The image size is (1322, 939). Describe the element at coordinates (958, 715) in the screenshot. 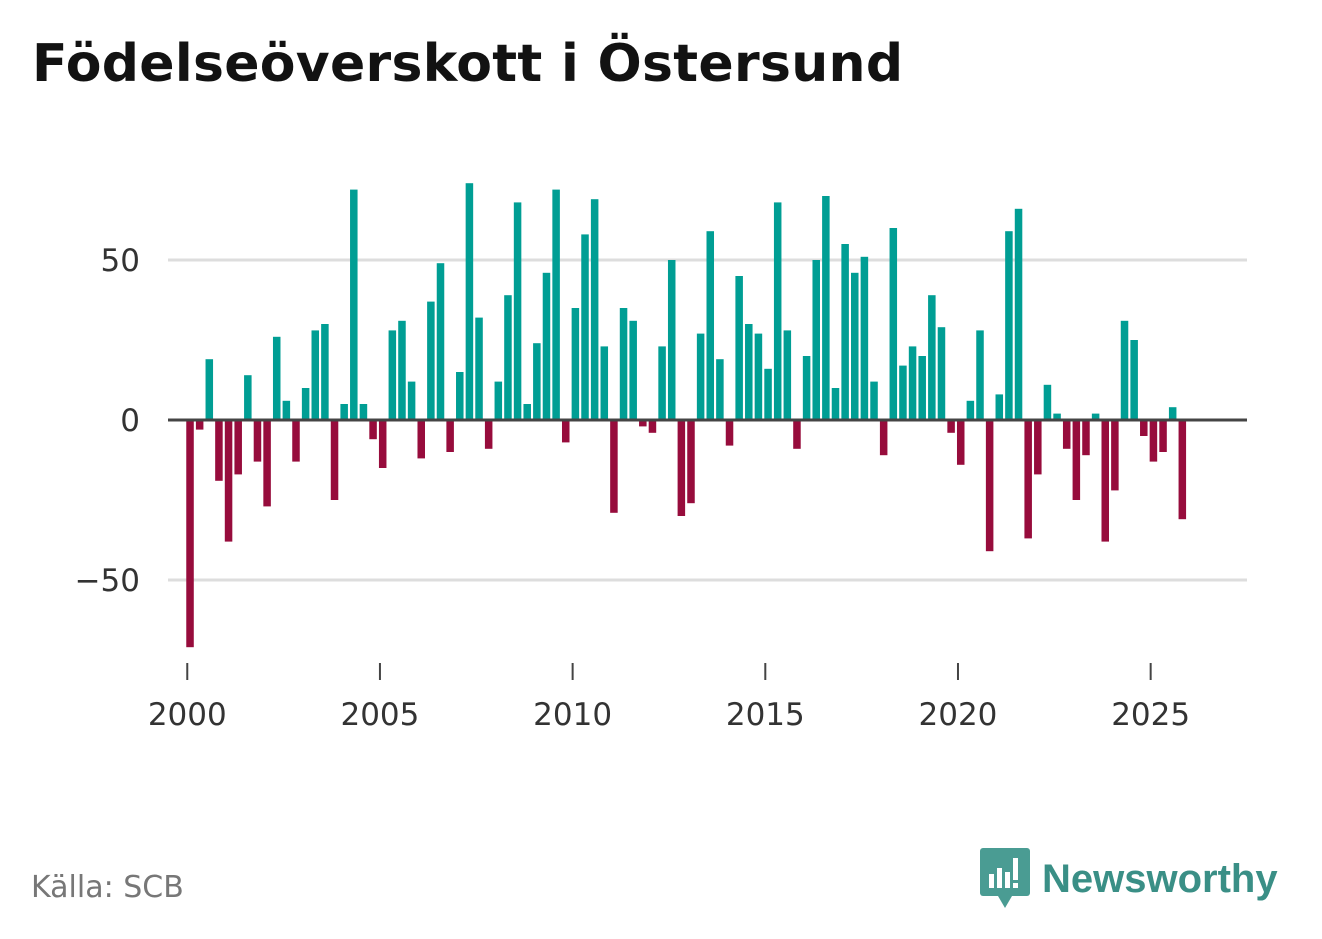

I see `x-tick-label: 2020` at that location.